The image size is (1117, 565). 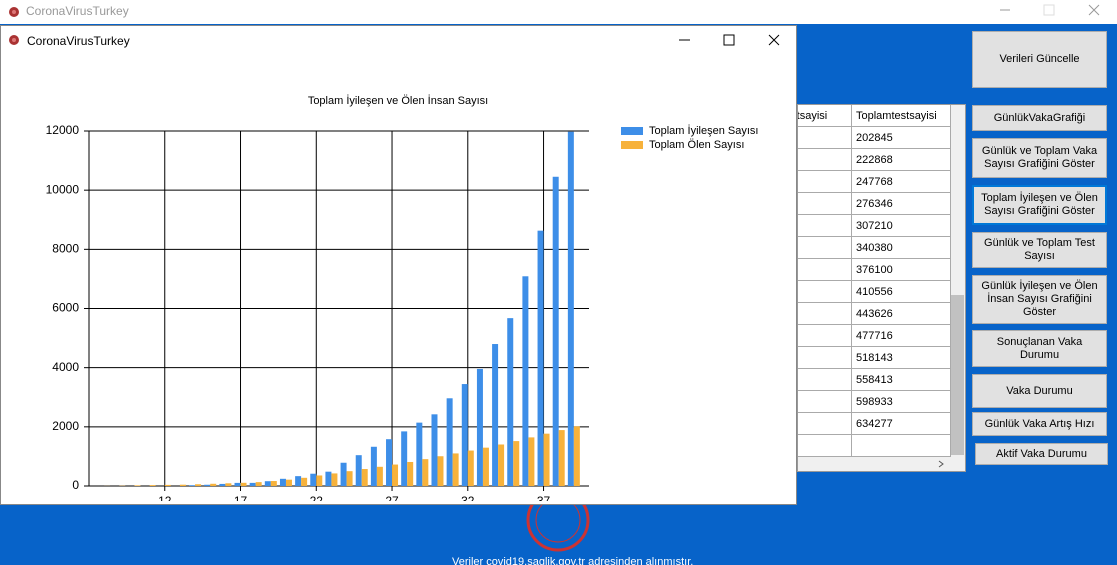 What do you see at coordinates (65, 367) in the screenshot?
I see `y-tick-label: 4000` at bounding box center [65, 367].